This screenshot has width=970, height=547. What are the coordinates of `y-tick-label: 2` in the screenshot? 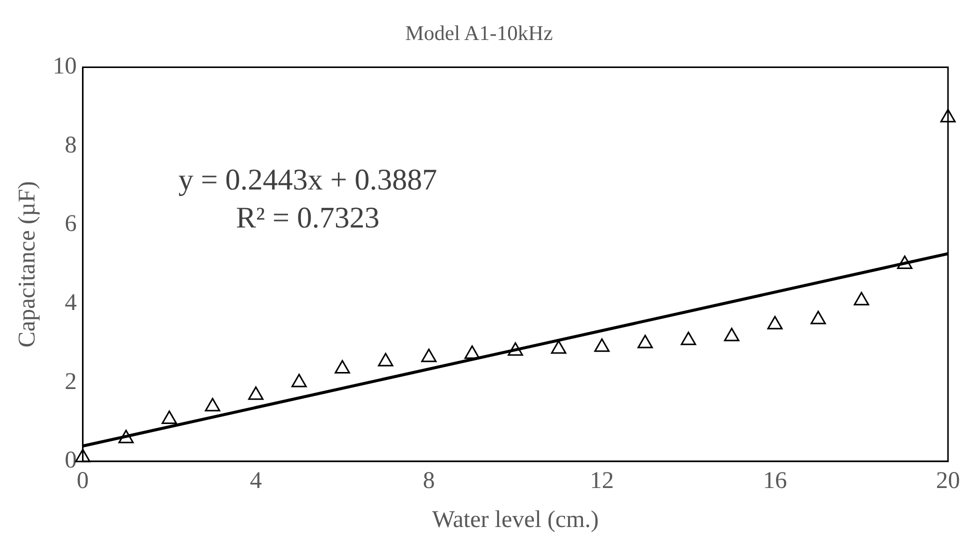 It's located at (70, 381).